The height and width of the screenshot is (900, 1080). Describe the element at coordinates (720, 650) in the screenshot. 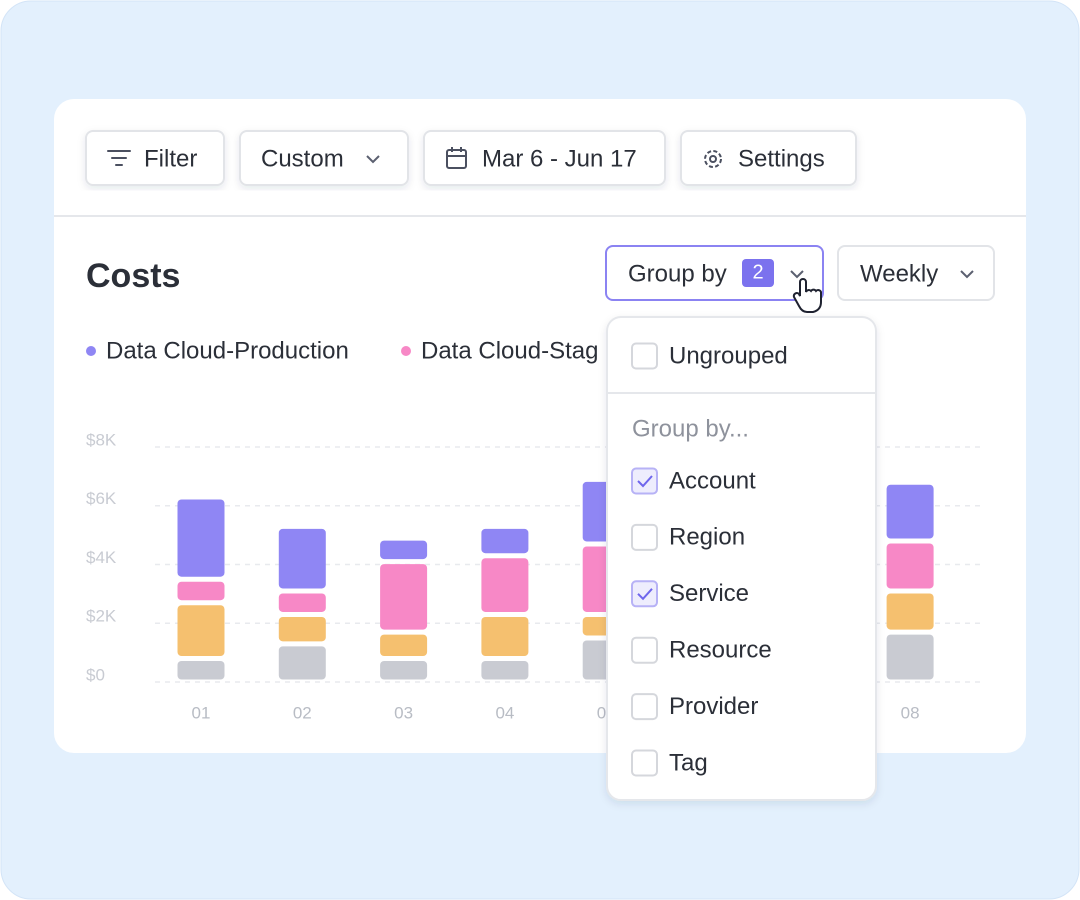

I see `menu-item-label: Resource` at that location.